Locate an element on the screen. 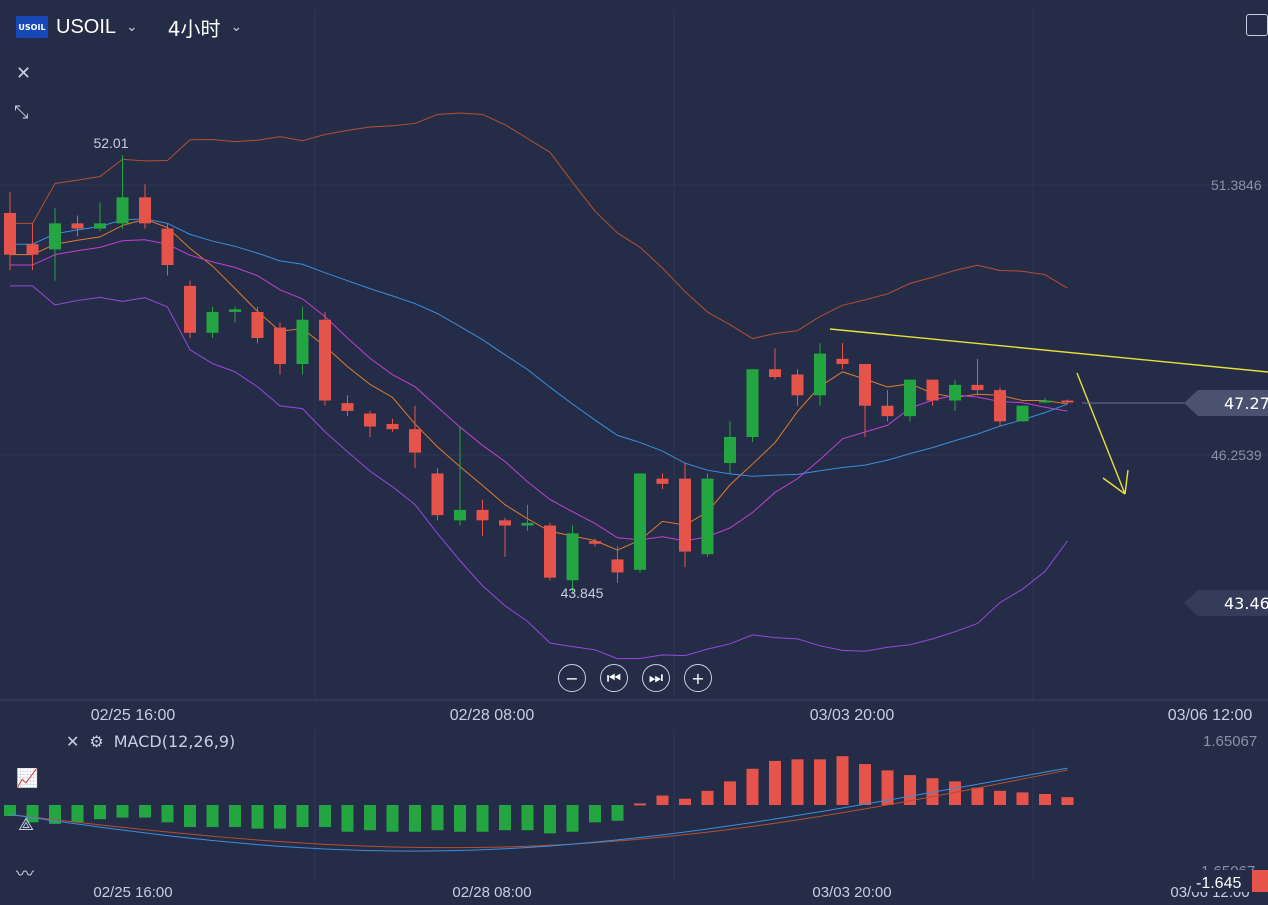 Image resolution: width=1268 pixels, height=905 pixels. zoom-in-button: + is located at coordinates (698, 678).